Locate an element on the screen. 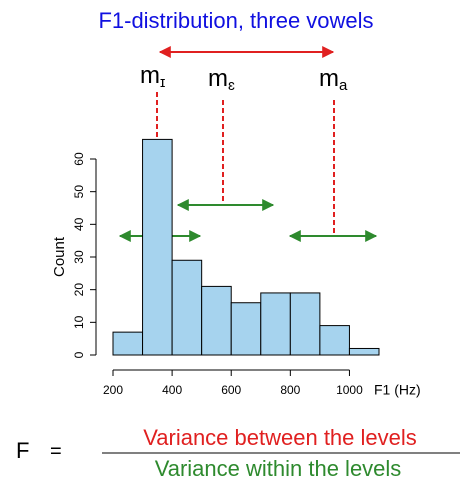 This screenshot has height=493, width=472. x-tick-label: 400 is located at coordinates (172, 390).